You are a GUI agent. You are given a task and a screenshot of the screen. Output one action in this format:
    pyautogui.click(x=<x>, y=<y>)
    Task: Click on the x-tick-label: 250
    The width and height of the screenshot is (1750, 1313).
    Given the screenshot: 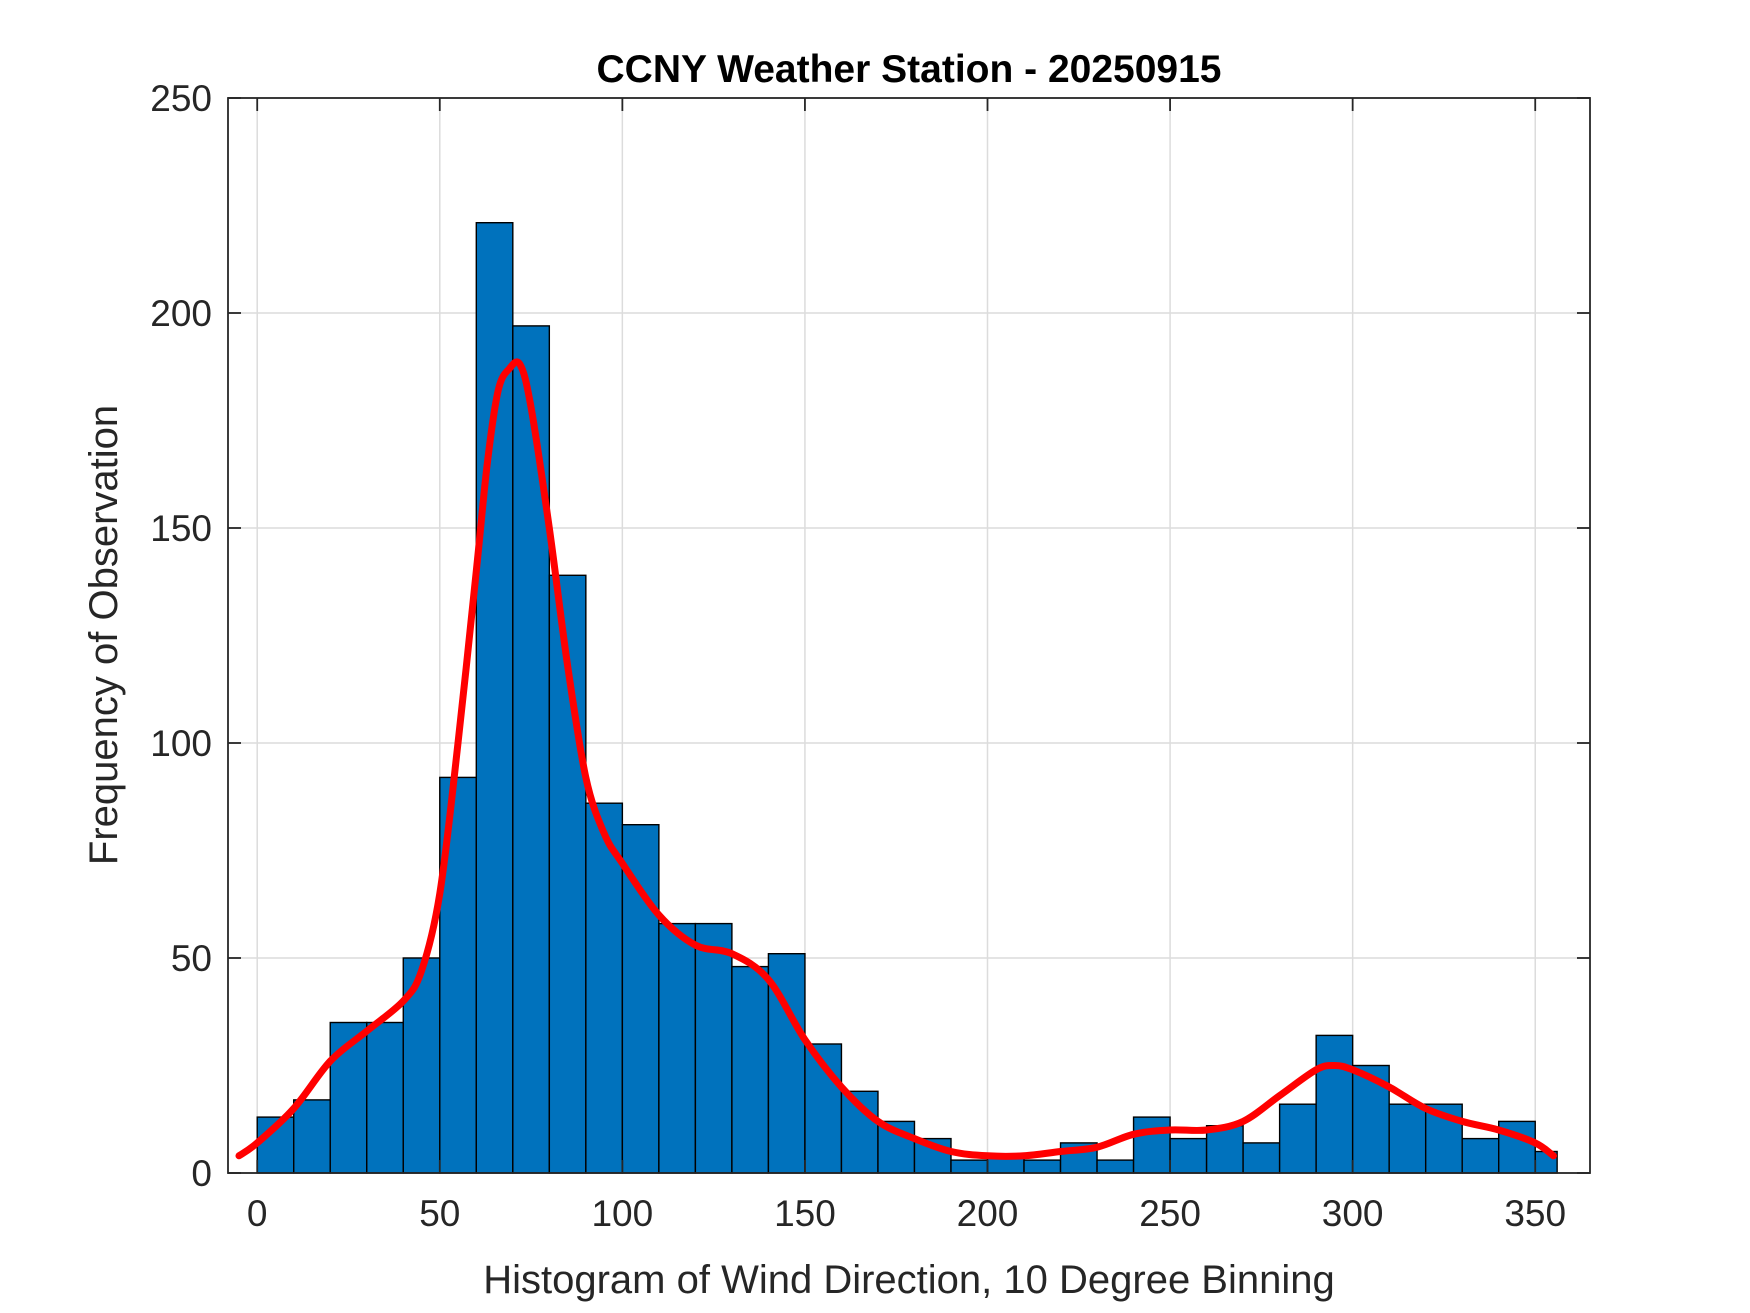 What is the action you would take?
    pyautogui.click(x=1170, y=1213)
    